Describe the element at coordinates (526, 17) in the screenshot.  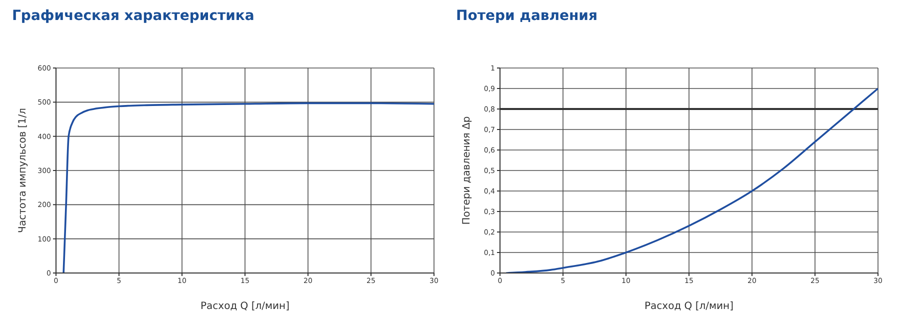
I see `chart-title: Потери давления` at that location.